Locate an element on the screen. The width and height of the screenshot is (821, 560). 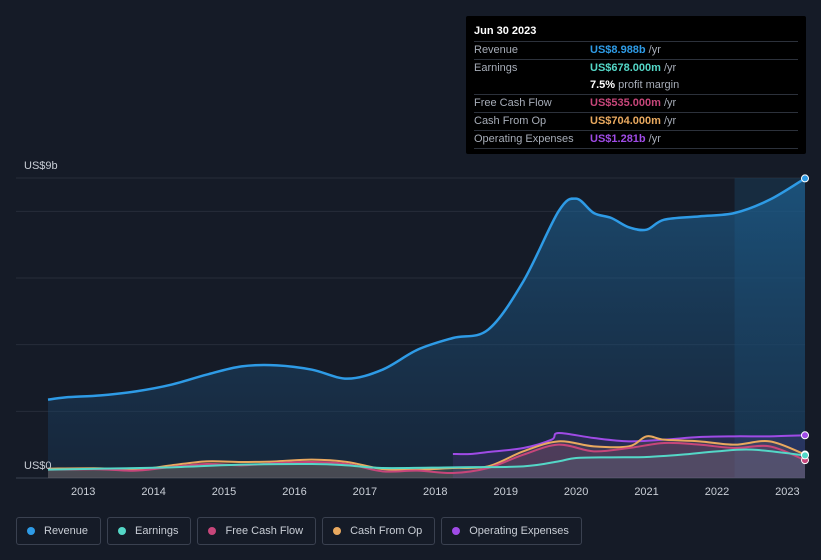
free-cash-flow-line is located at coordinates (426, 458).